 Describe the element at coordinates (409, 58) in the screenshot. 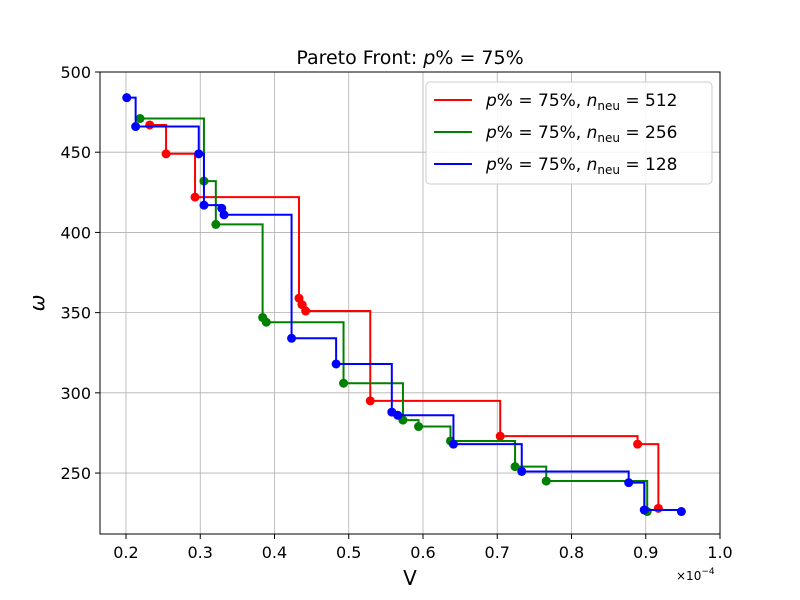

I see `chart-title: Pareto Front: p% = 75%` at that location.